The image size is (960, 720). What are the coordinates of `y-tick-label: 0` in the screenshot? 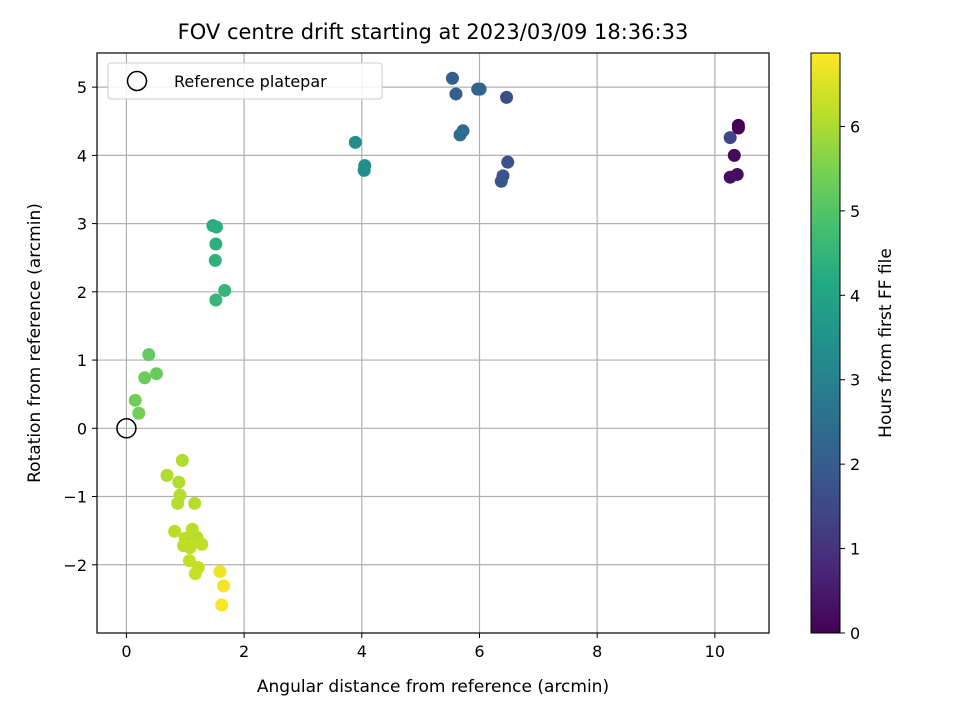 It's located at (82, 428).